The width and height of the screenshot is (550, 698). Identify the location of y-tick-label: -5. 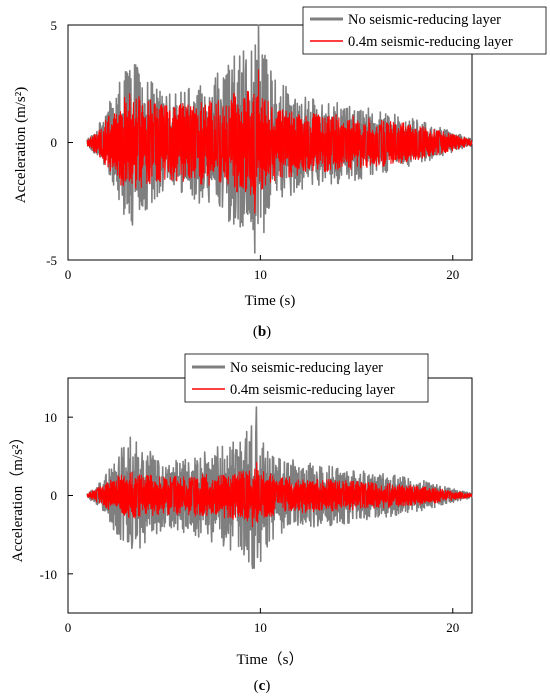
(51, 260).